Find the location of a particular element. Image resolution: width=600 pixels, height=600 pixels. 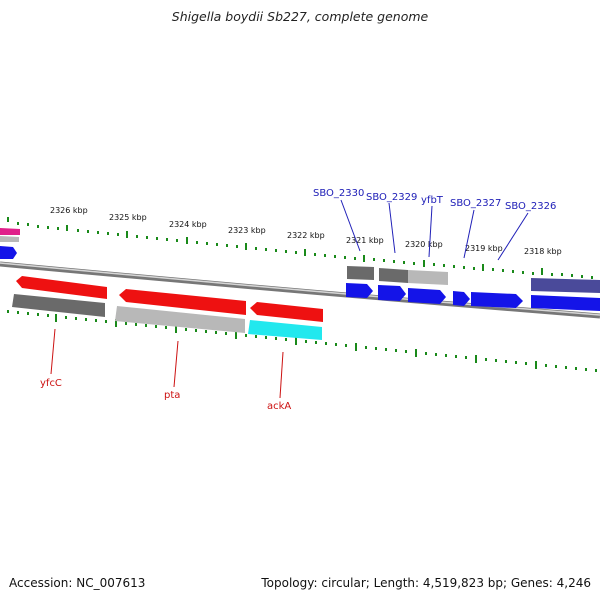

kbp-label: 2324 kbp is located at coordinates (188, 224).